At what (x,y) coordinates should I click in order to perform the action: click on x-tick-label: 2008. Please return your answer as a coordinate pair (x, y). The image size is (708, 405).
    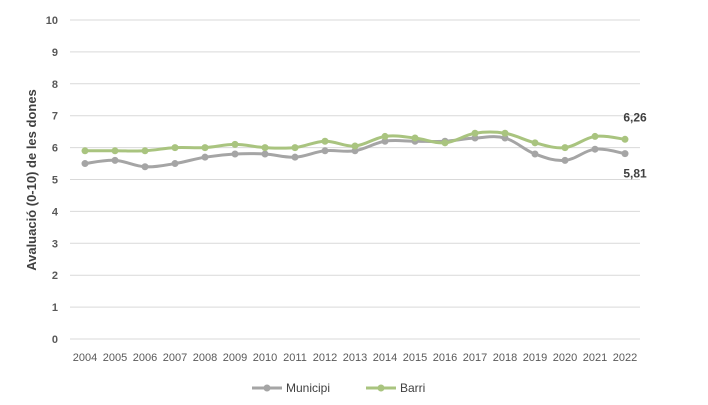
    Looking at the image, I should click on (205, 358).